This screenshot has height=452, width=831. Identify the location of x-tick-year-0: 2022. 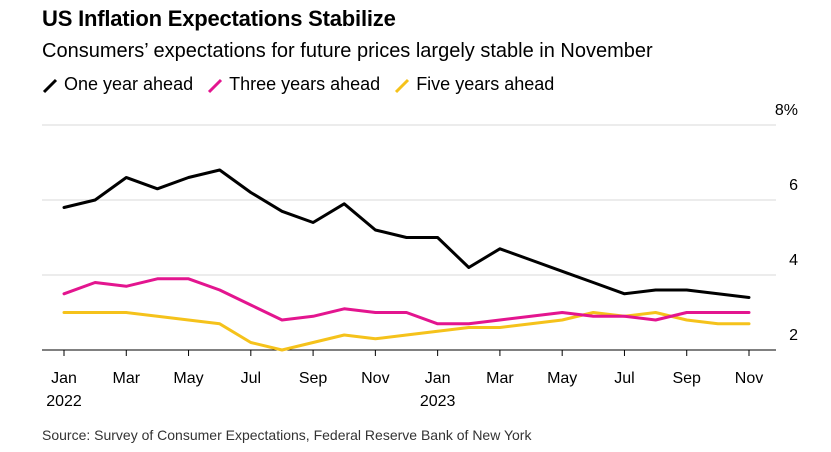
(64, 401).